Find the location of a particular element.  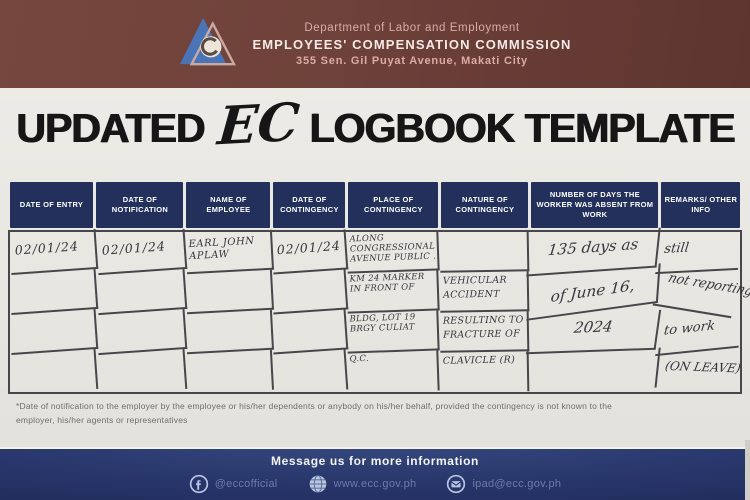

handwritten-entry: to work is located at coordinates (699, 332).